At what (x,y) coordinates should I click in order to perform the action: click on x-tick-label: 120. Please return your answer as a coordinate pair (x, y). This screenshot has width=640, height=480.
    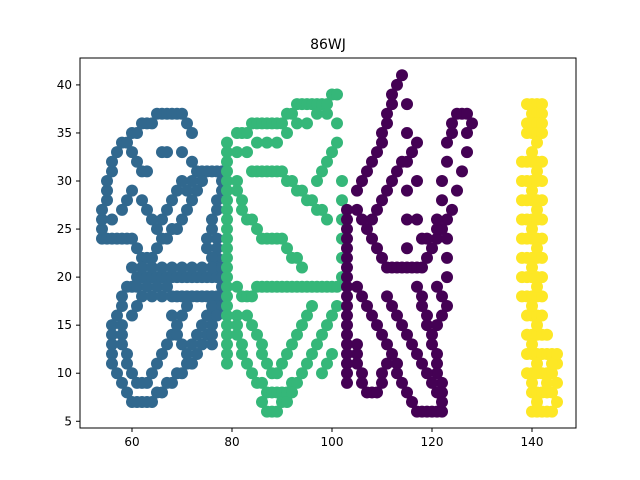
    Looking at the image, I should click on (432, 442).